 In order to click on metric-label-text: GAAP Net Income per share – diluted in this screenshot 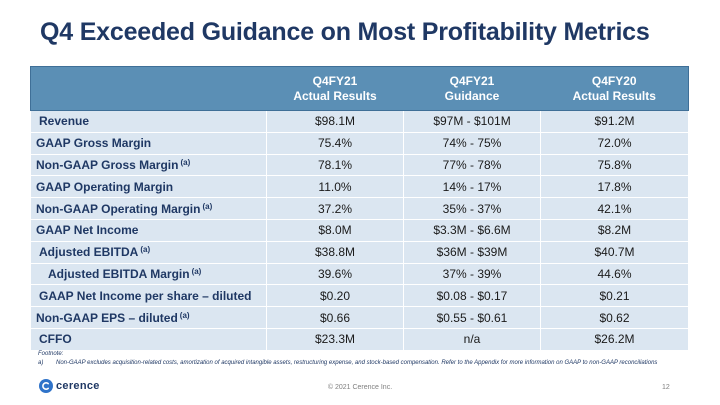, I will do `click(145, 295)`.